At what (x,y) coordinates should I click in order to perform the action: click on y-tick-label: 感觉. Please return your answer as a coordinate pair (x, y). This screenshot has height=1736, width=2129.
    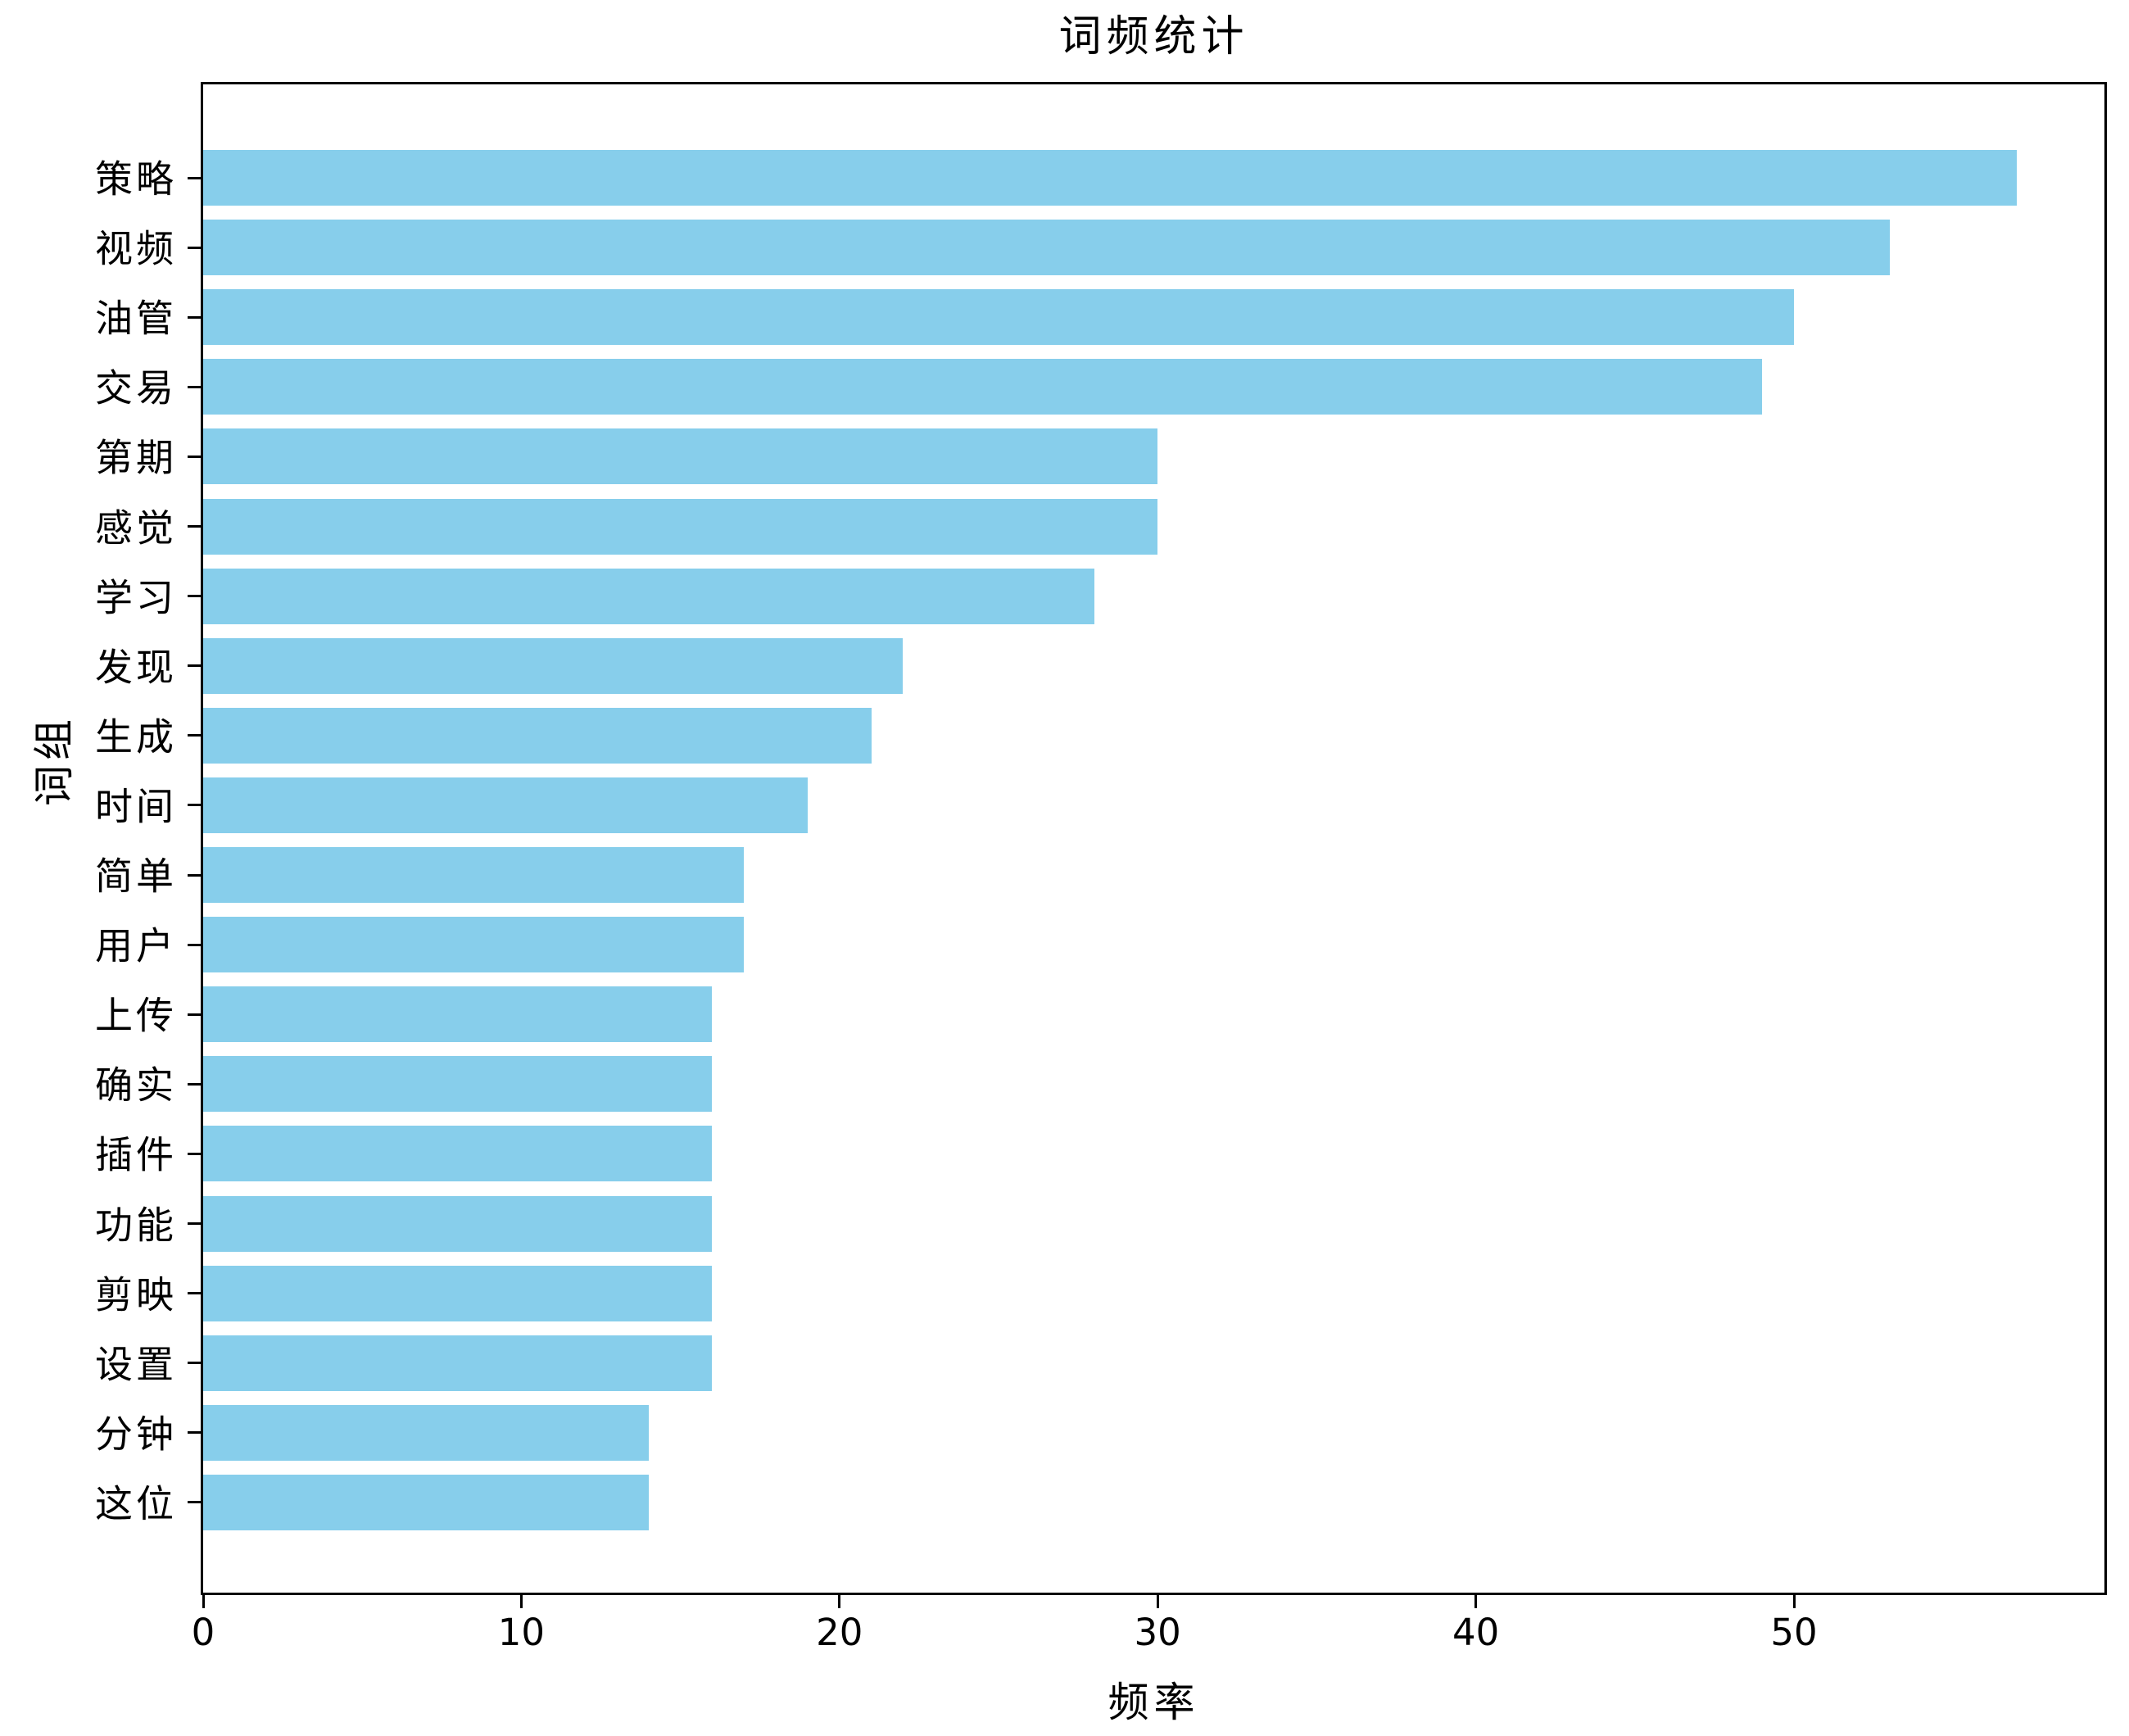
    Looking at the image, I should click on (136, 528).